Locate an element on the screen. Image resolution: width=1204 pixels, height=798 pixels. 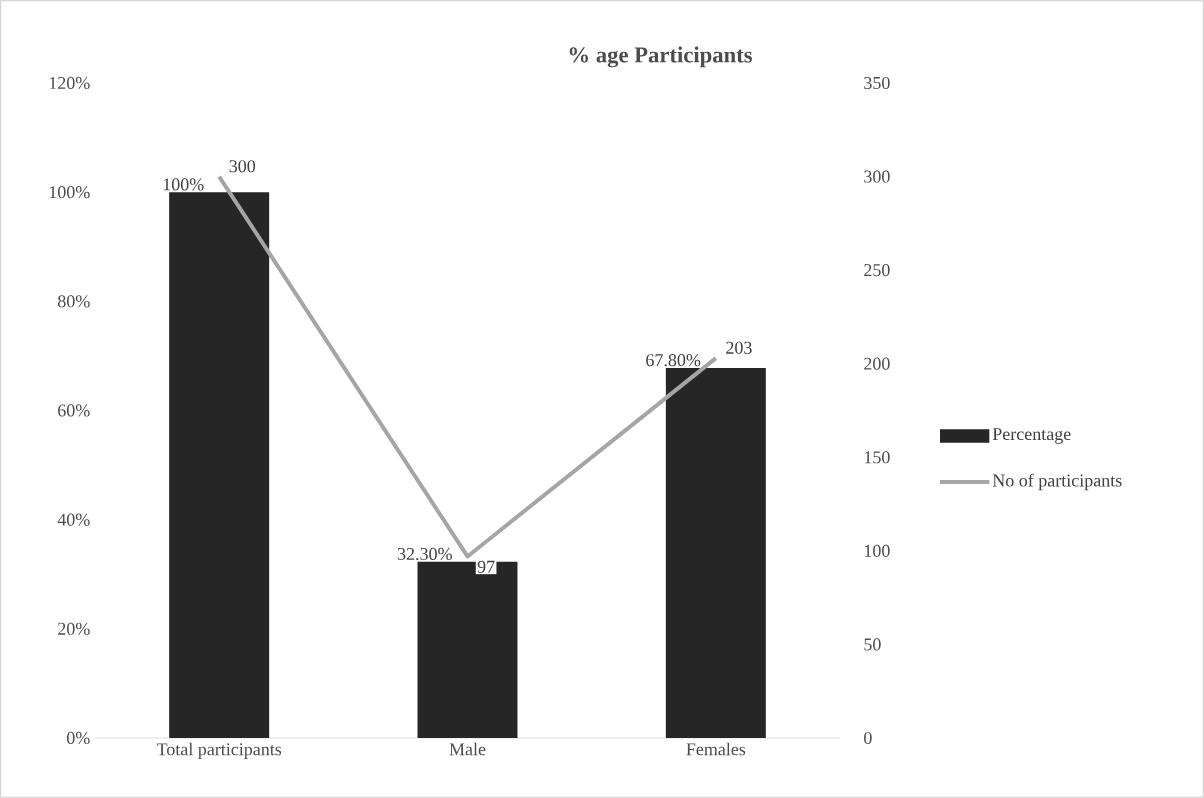
y2-tick-label: 350 is located at coordinates (877, 83).